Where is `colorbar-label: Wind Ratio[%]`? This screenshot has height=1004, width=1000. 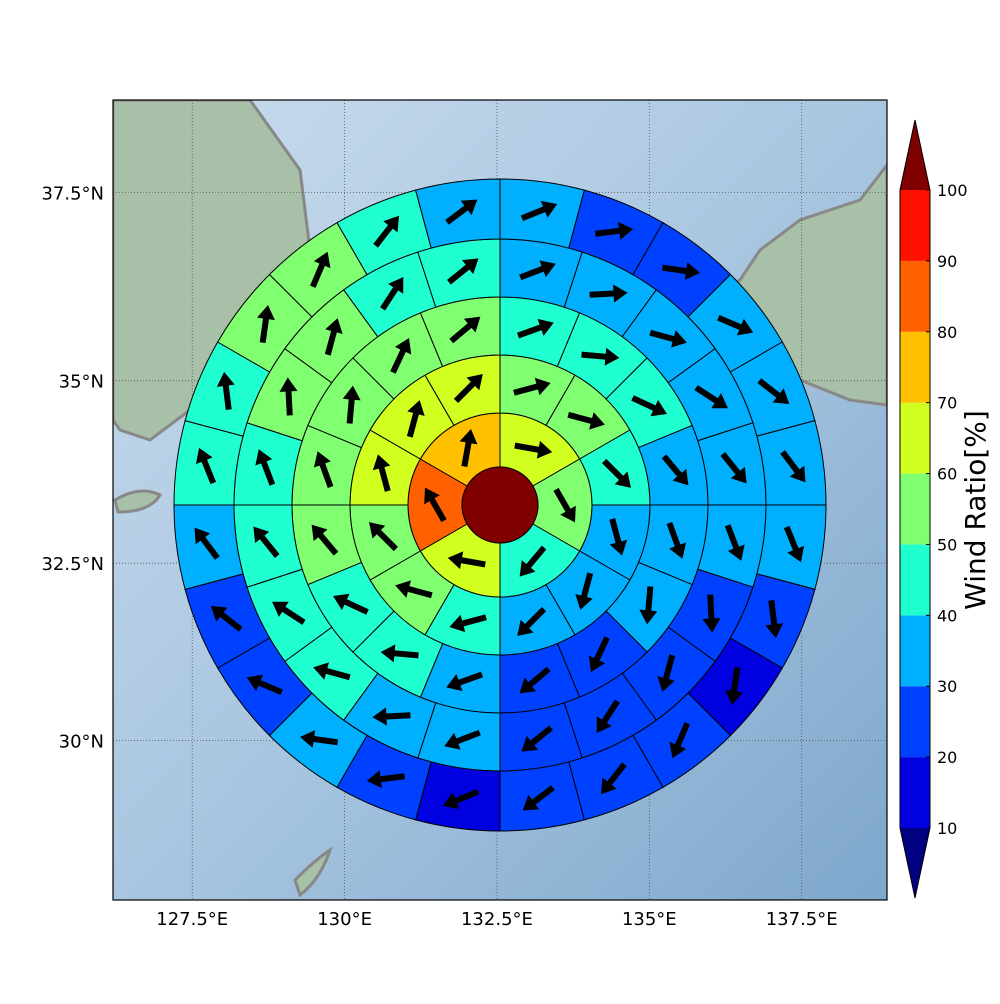 colorbar-label: Wind Ratio[%] is located at coordinates (975, 510).